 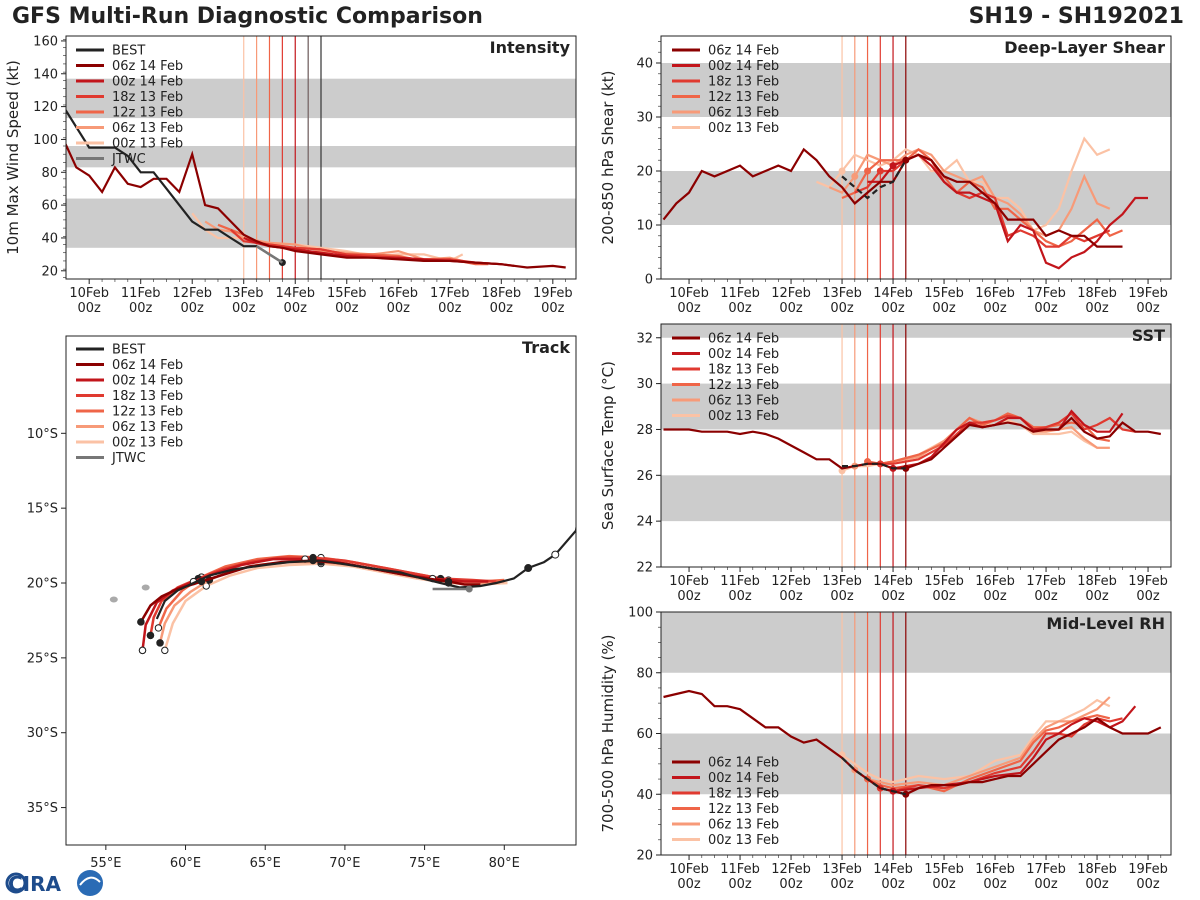 What do you see at coordinates (916, 157) in the screenshot?
I see `panel-frame` at bounding box center [916, 157].